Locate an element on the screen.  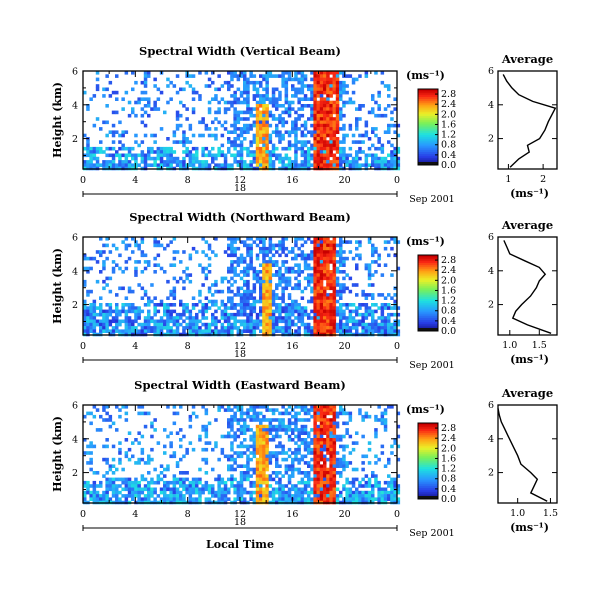
heatmap is located at coordinates (242, 121).